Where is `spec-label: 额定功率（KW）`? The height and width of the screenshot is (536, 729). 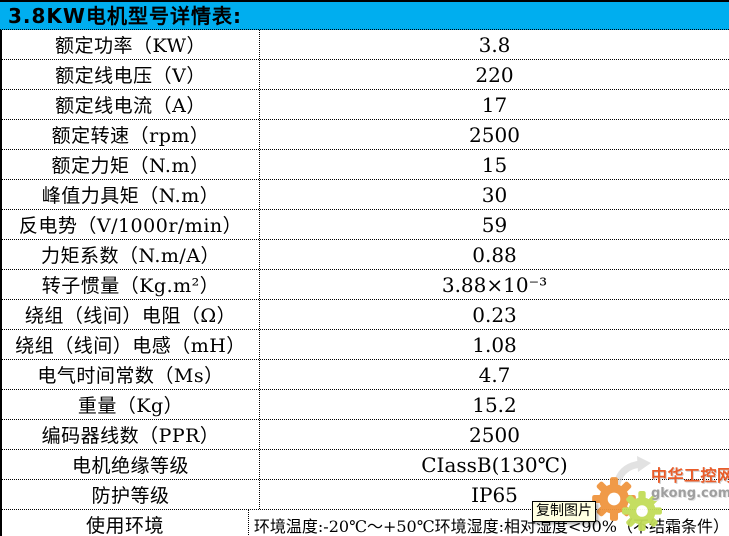 spec-label: 额定功率（KW） is located at coordinates (131, 44).